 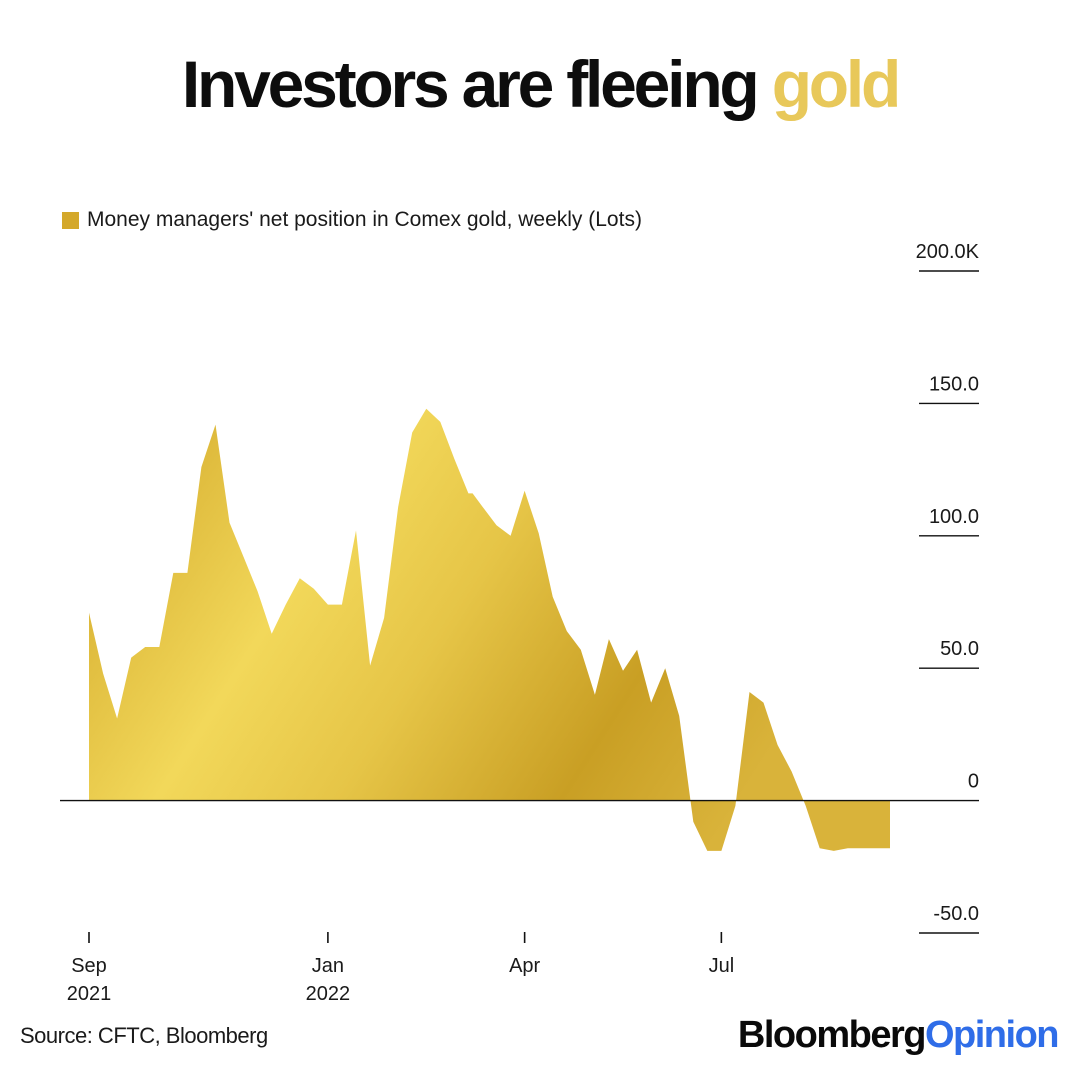 What do you see at coordinates (722, 966) in the screenshot?
I see `x-tick-label: Jul` at bounding box center [722, 966].